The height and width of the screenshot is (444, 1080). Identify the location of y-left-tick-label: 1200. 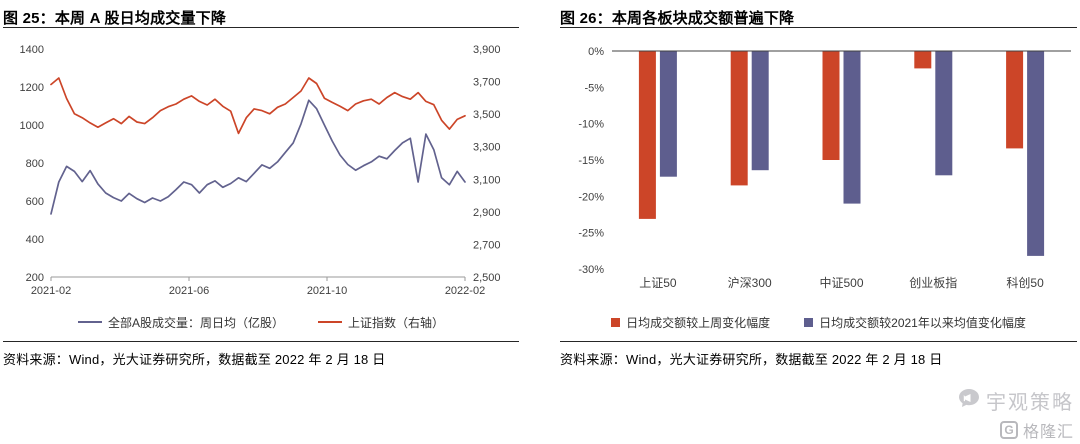
(32, 88).